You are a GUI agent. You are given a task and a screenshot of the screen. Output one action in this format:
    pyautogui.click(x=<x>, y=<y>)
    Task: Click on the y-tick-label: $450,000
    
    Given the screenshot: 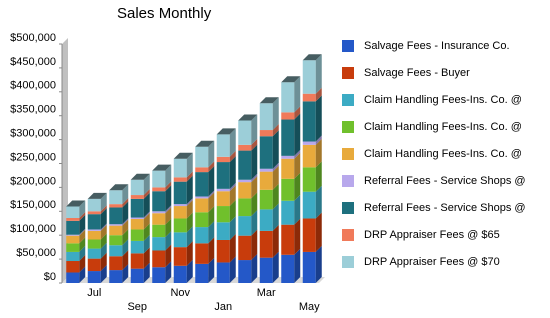 What is the action you would take?
    pyautogui.click(x=33, y=62)
    